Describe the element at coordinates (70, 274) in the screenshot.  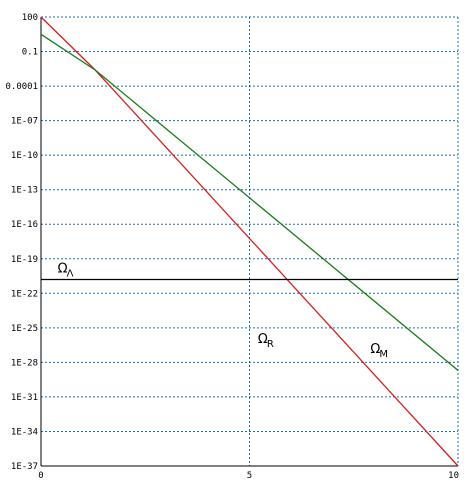
I see `series-label-subscript: Λ` at that location.